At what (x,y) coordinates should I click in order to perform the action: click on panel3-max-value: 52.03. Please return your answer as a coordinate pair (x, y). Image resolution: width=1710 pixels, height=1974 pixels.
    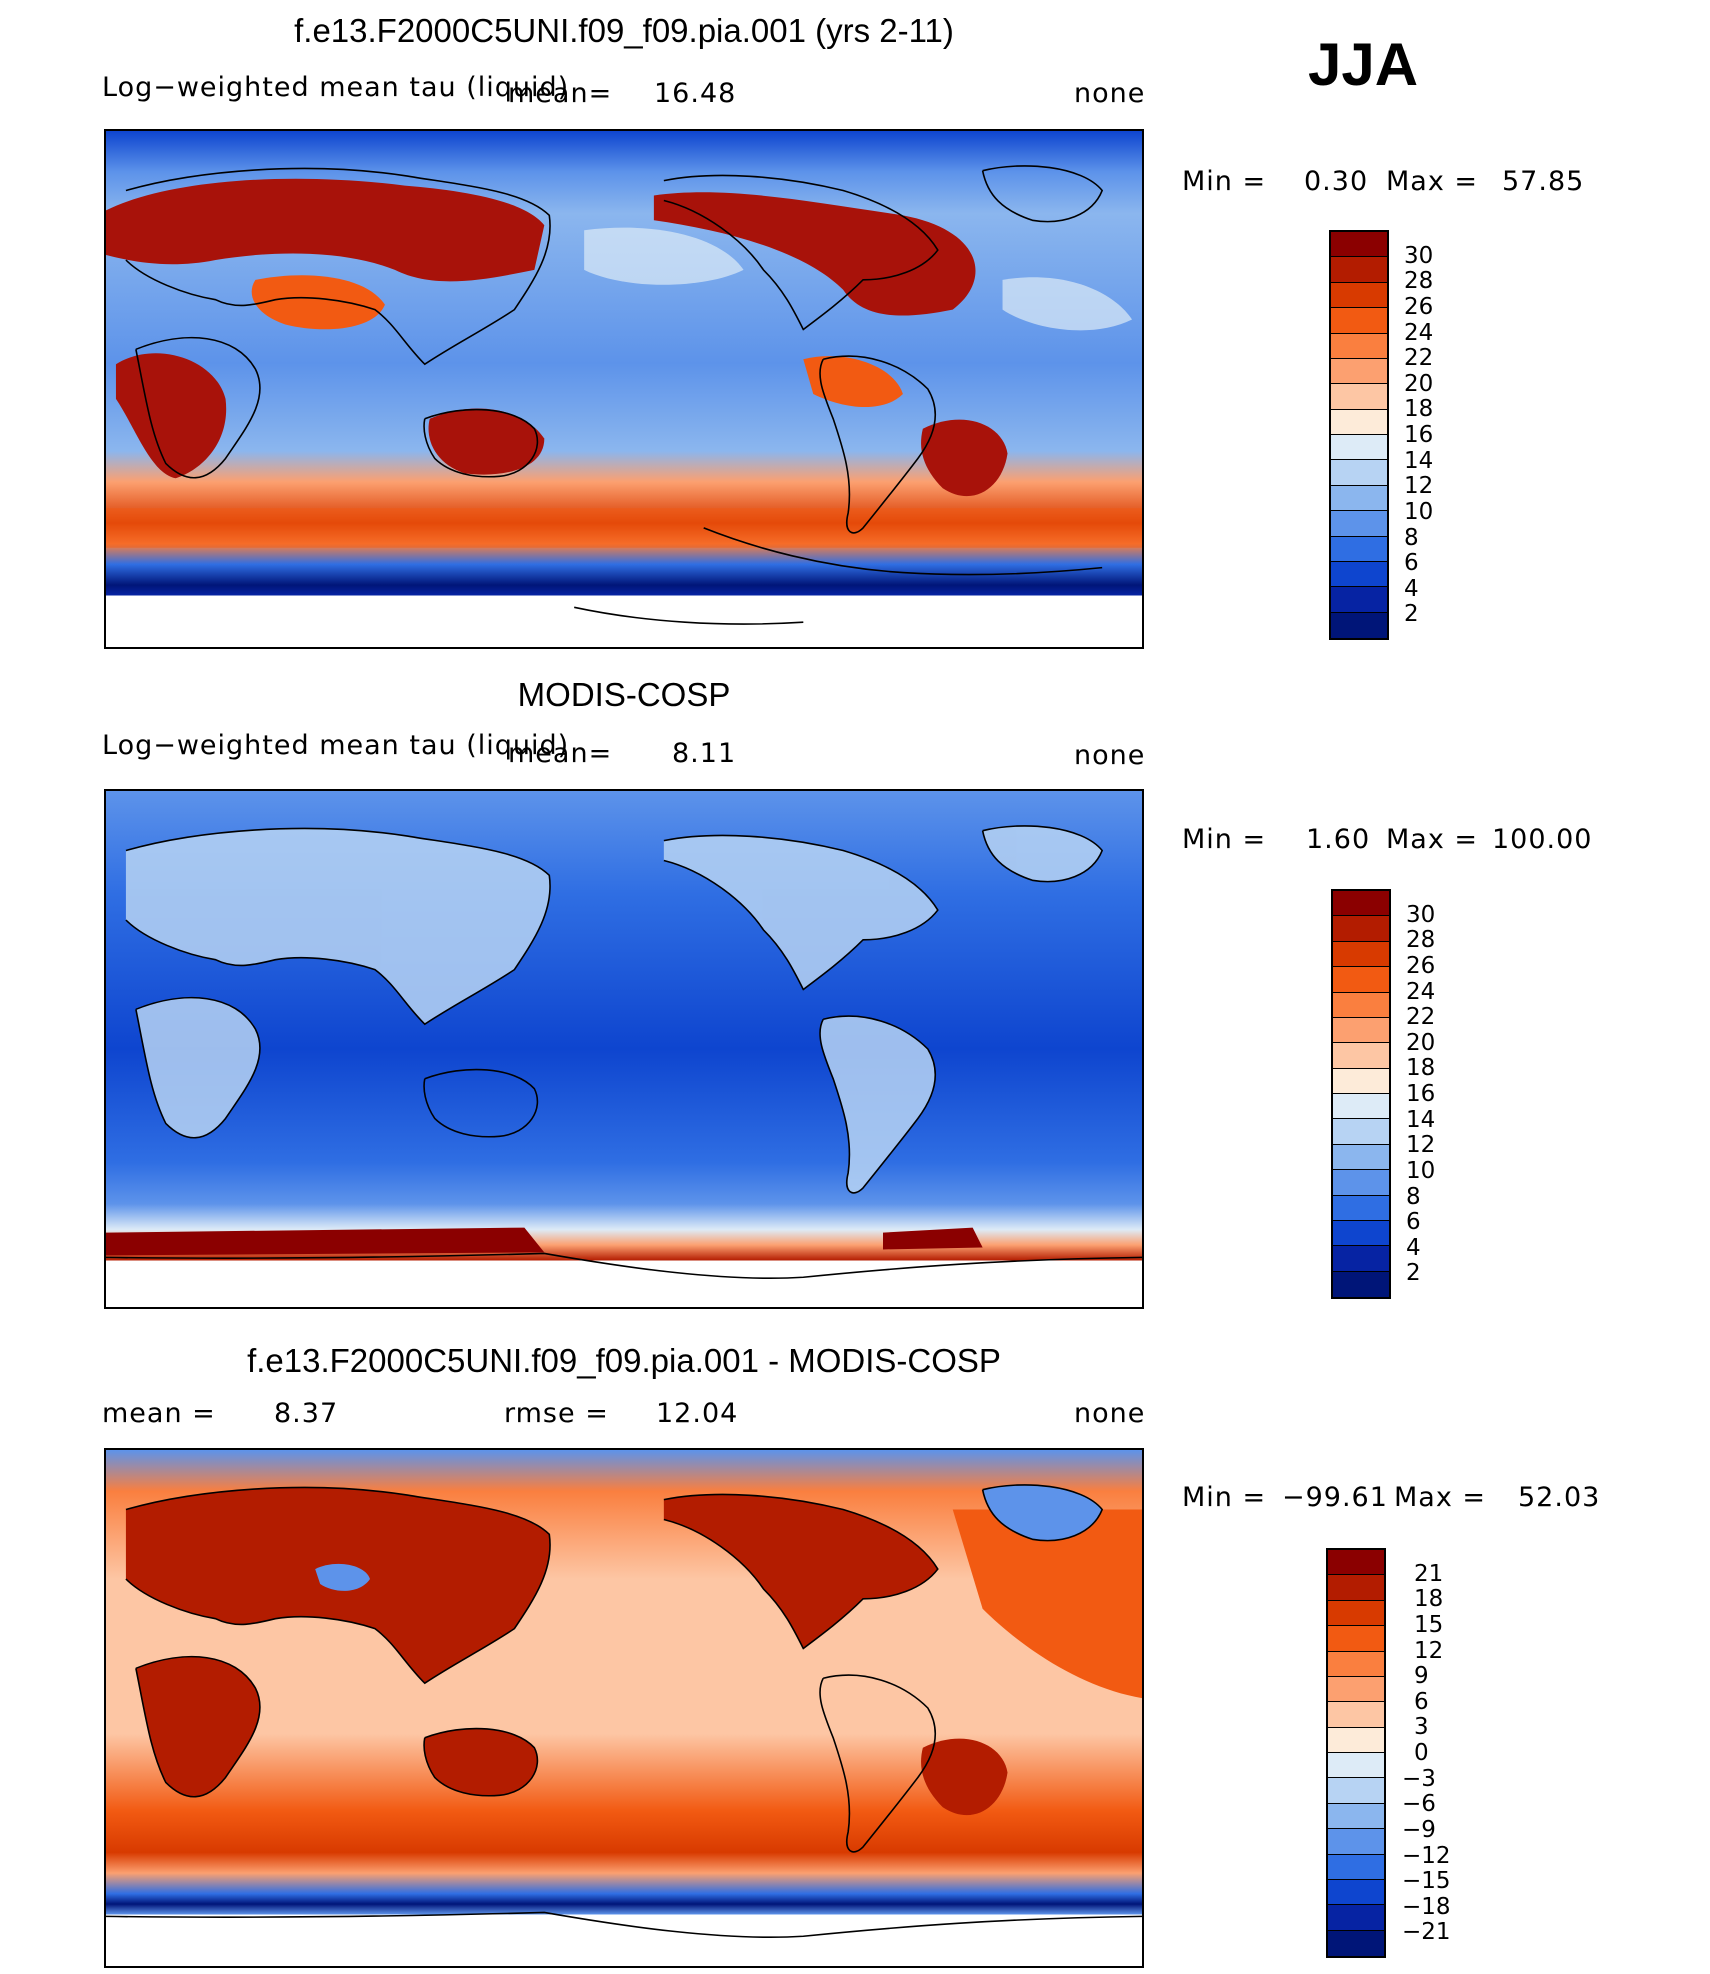
    Looking at the image, I should click on (1559, 1497).